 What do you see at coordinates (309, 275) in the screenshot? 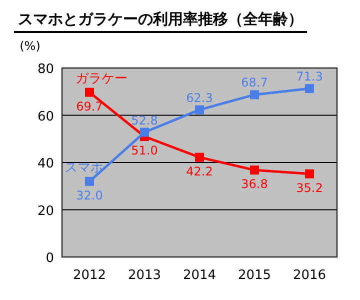
I see `x-tick-label: 2016` at bounding box center [309, 275].